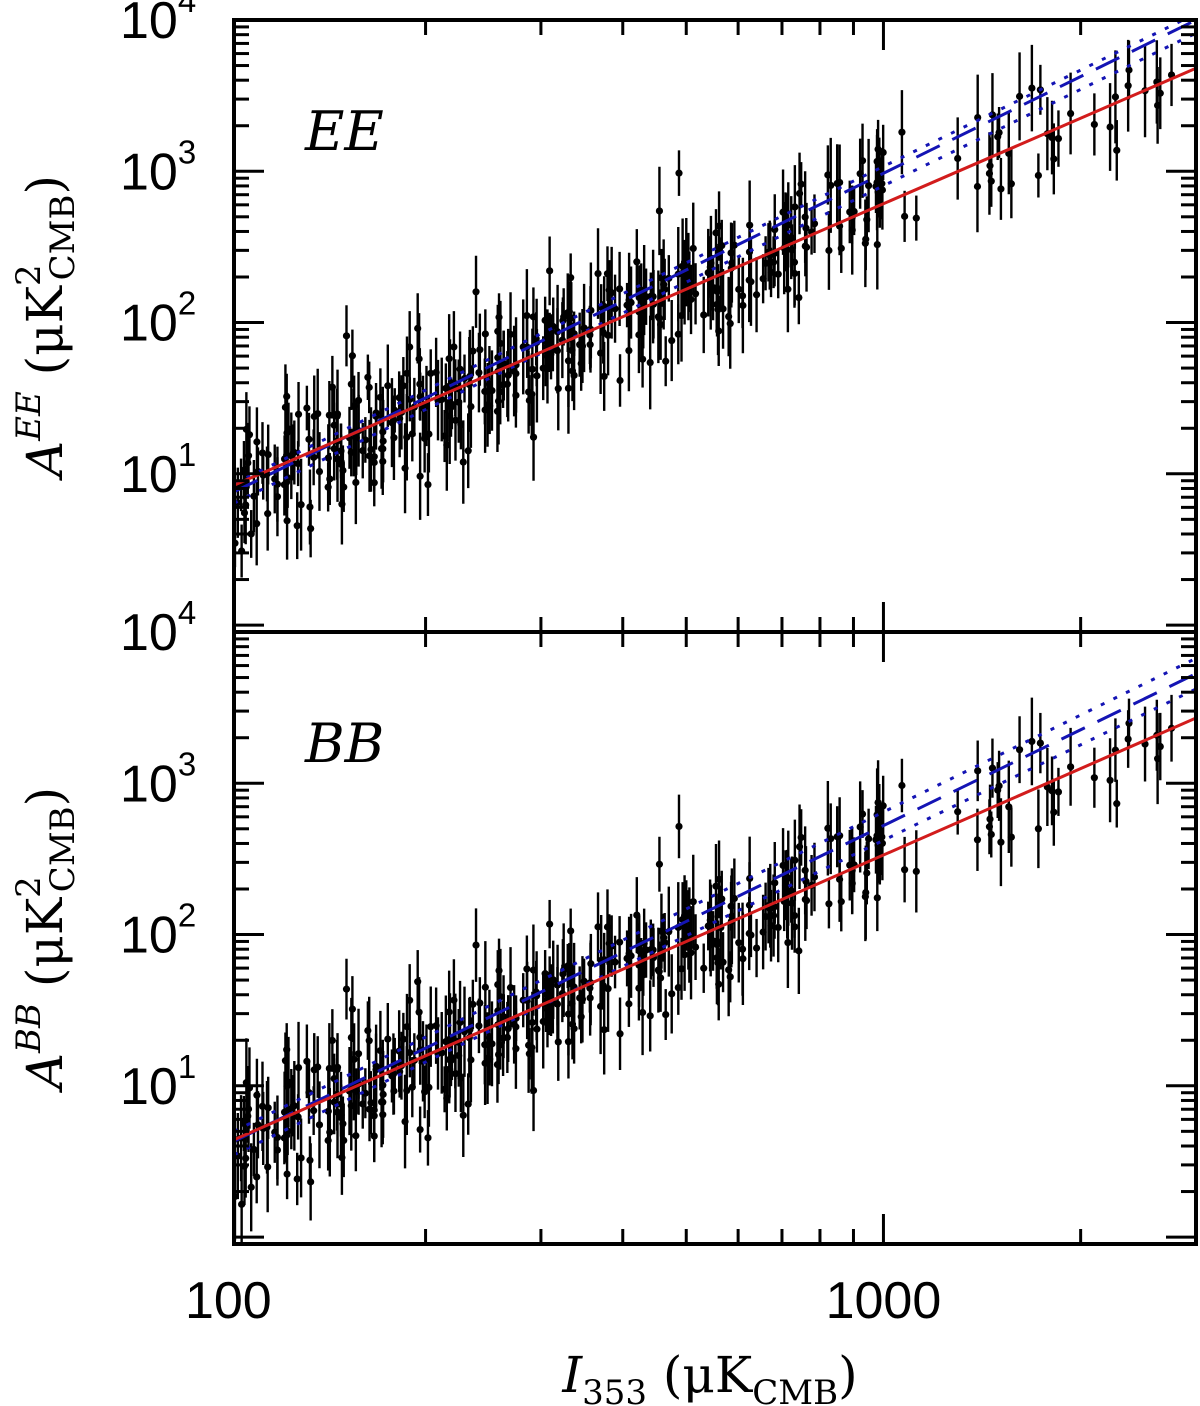  What do you see at coordinates (158, 628) in the screenshot?
I see `y-tick-label: 10⁴` at bounding box center [158, 628].